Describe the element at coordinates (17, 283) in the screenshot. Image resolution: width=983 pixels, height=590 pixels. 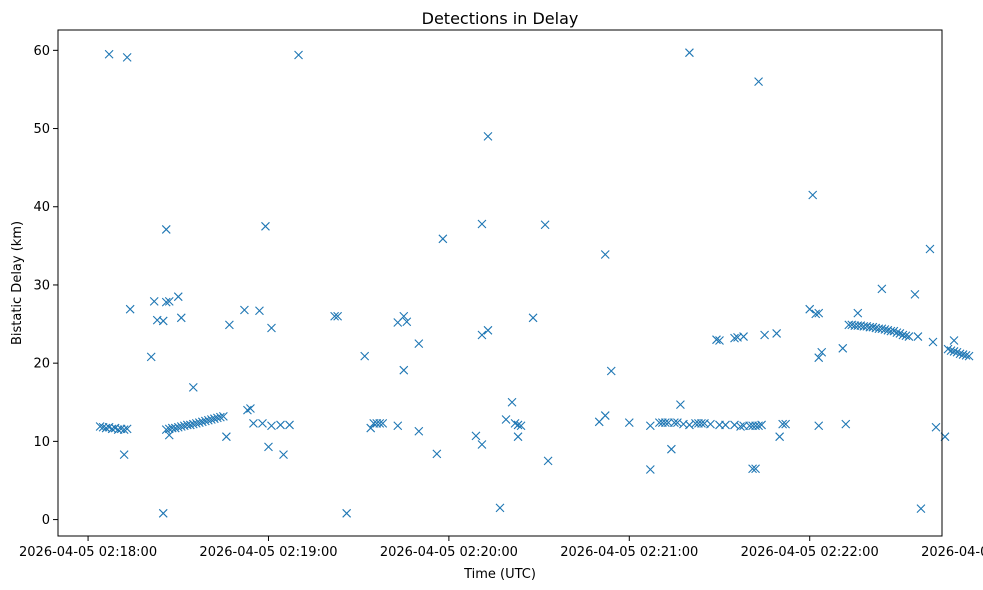
I see `y-axis-label: Bistatic Delay (km)` at that location.